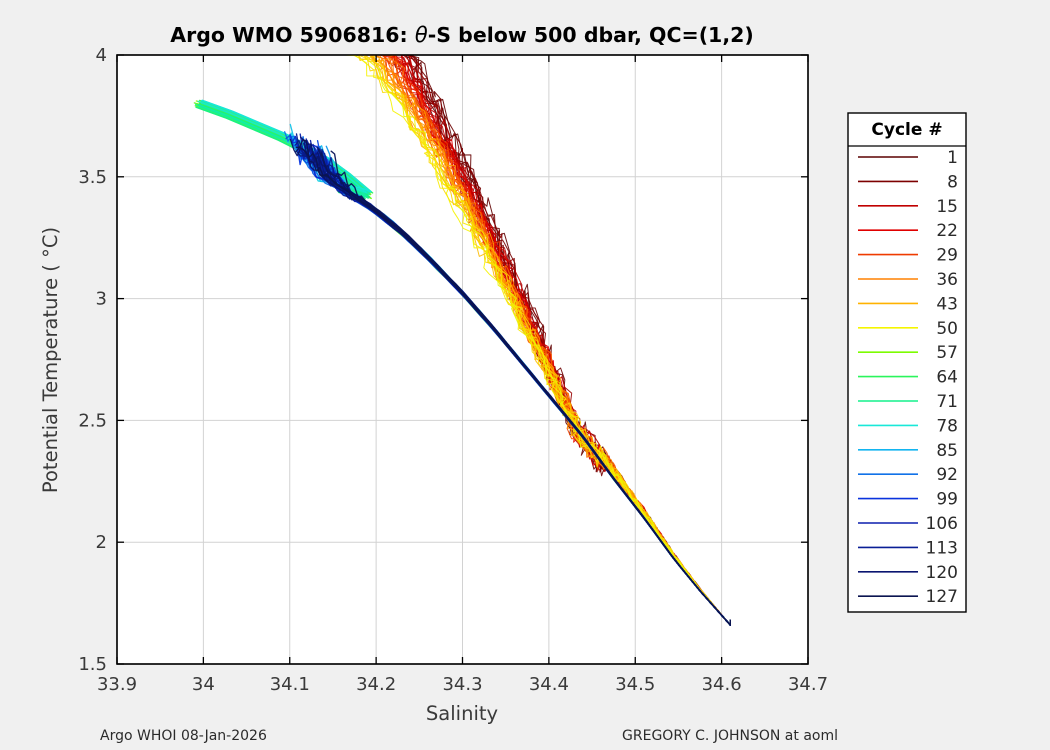 The image size is (1050, 750). Describe the element at coordinates (462, 713) in the screenshot. I see `x-axis-label: Salinity` at that location.